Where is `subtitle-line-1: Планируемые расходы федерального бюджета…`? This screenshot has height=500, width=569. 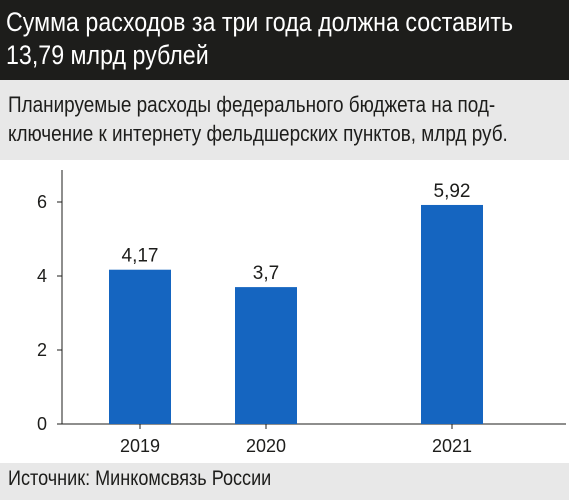 subtitle-line-1: Планируемые расходы федерального бюджета… is located at coordinates (252, 104).